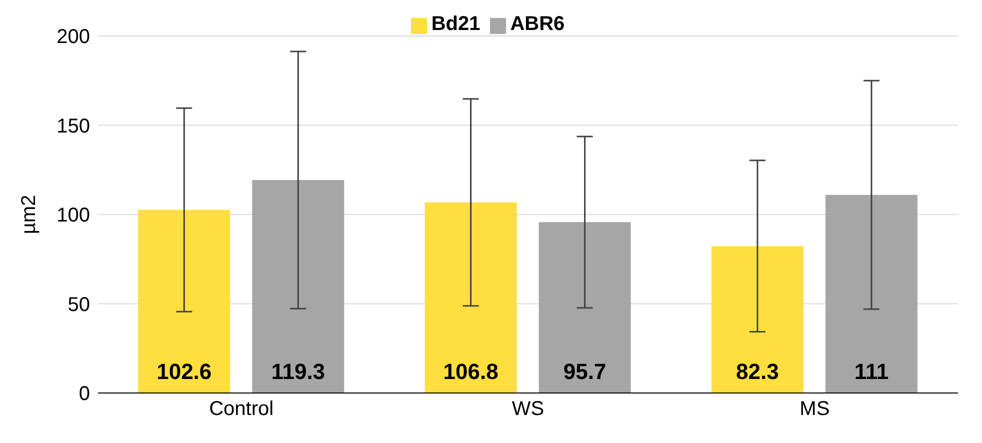  Describe the element at coordinates (470, 371) in the screenshot. I see `data-label: 106.8` at that location.